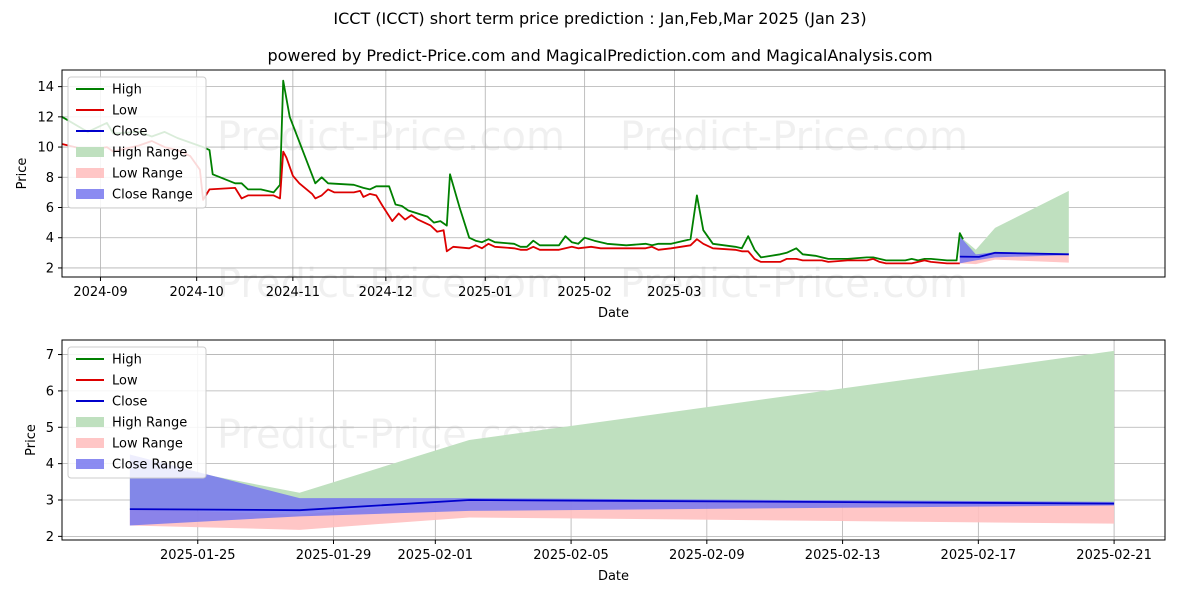 The image size is (1200, 600). Describe the element at coordinates (45, 87) in the screenshot. I see `y-tick-label: 14` at that location.